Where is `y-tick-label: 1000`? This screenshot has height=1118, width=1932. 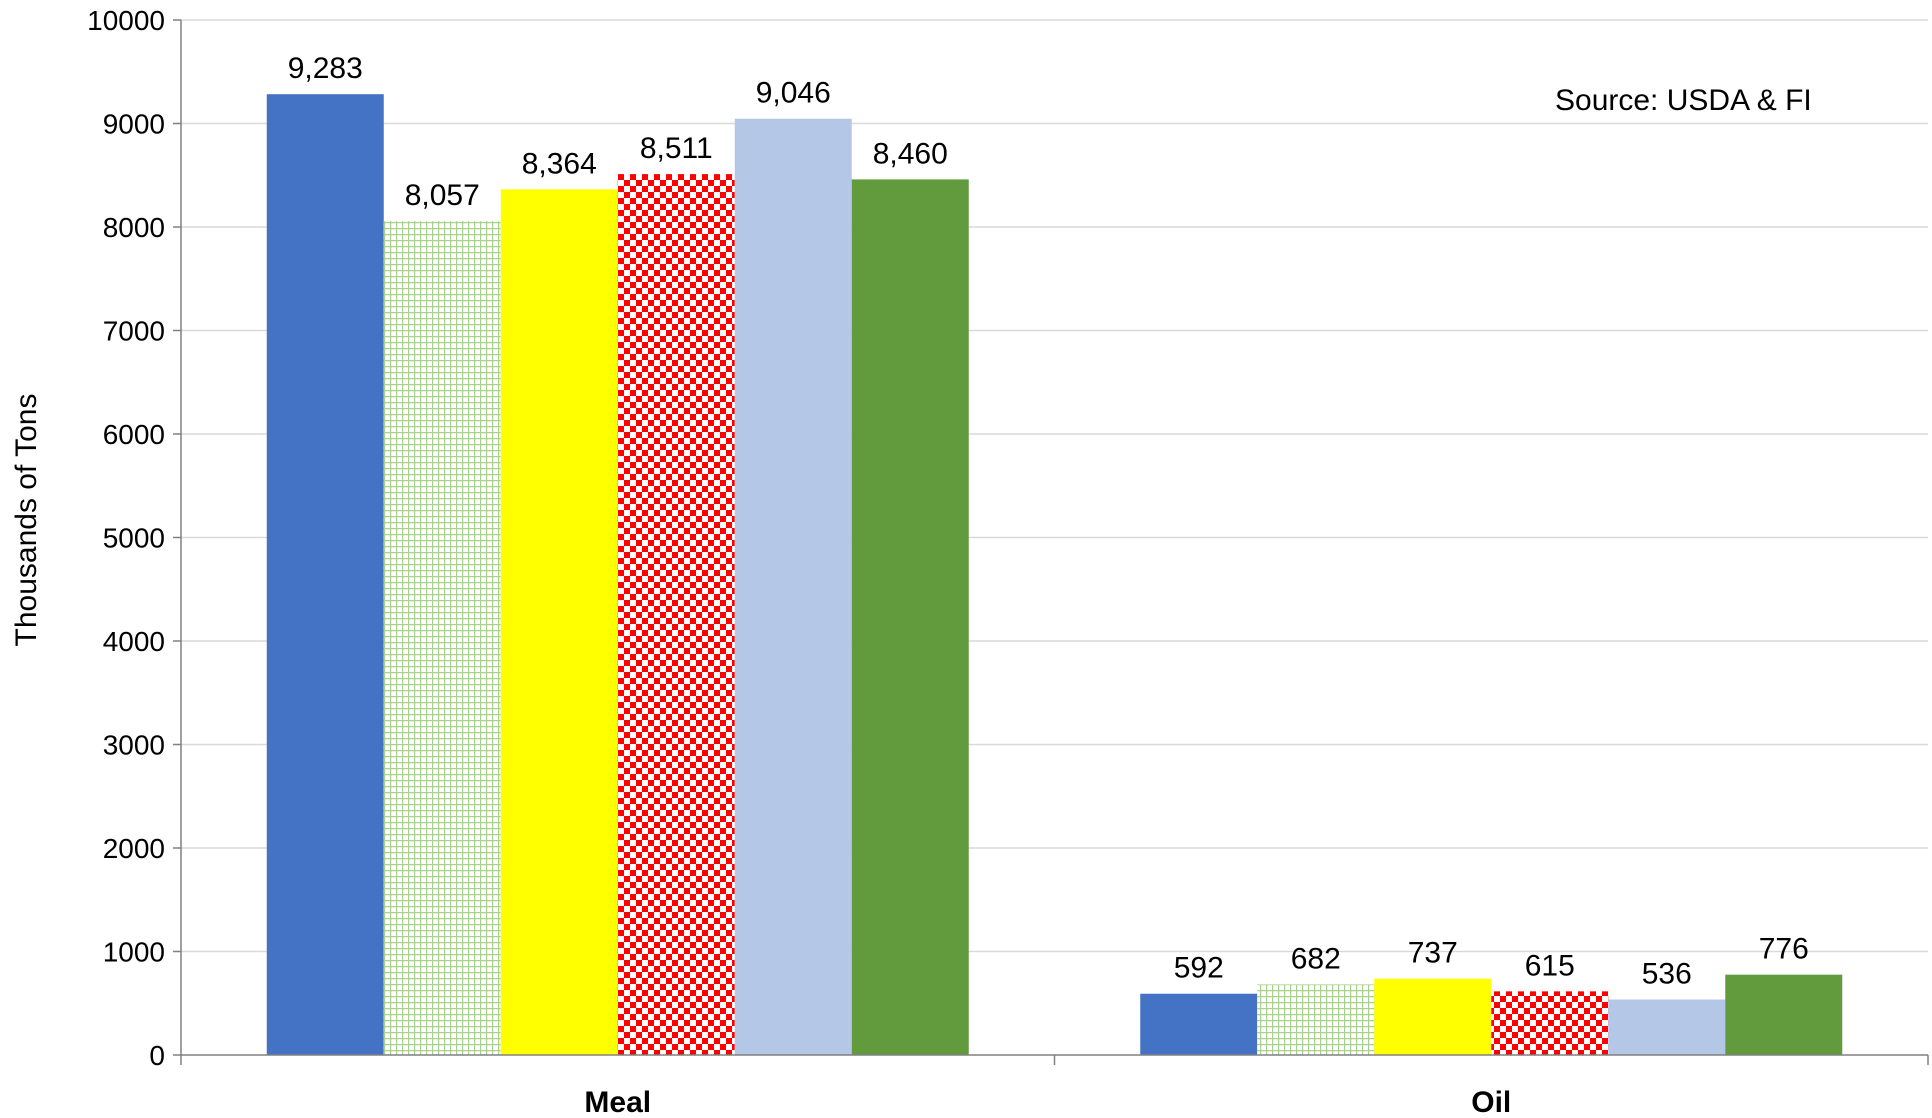
y-tick-label: 1000 is located at coordinates (134, 952).